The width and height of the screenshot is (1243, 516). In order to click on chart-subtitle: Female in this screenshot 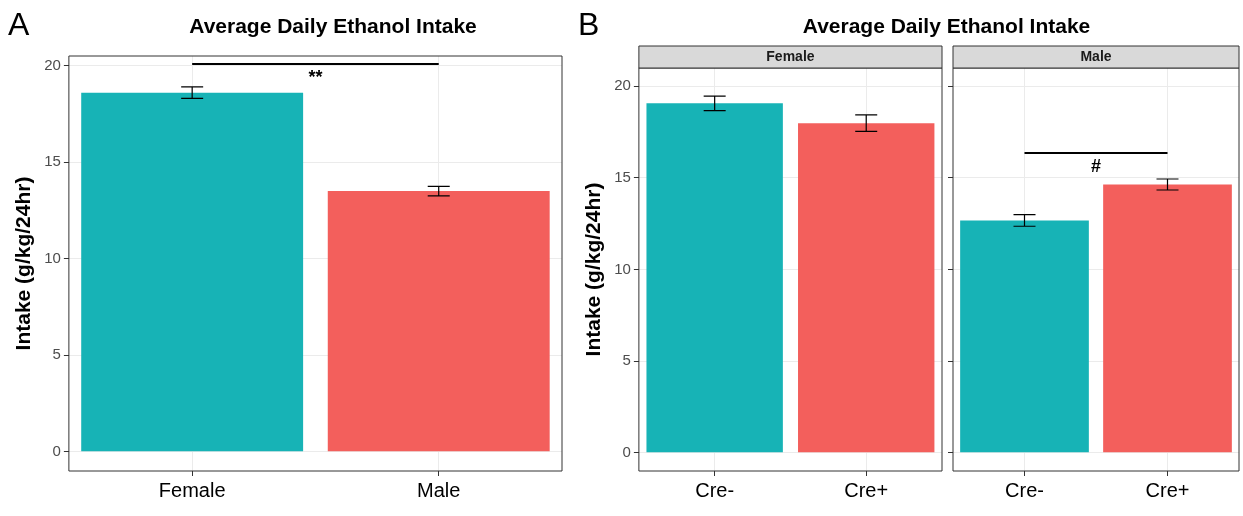, I will do `click(790, 55)`.